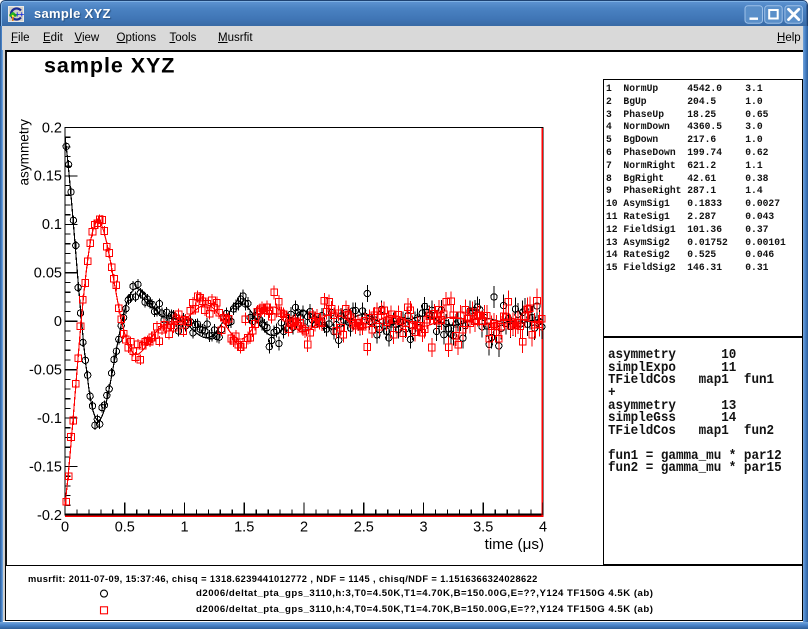 Image resolution: width=808 pixels, height=629 pixels. I want to click on svg-text: -0.15, so click(45, 467).